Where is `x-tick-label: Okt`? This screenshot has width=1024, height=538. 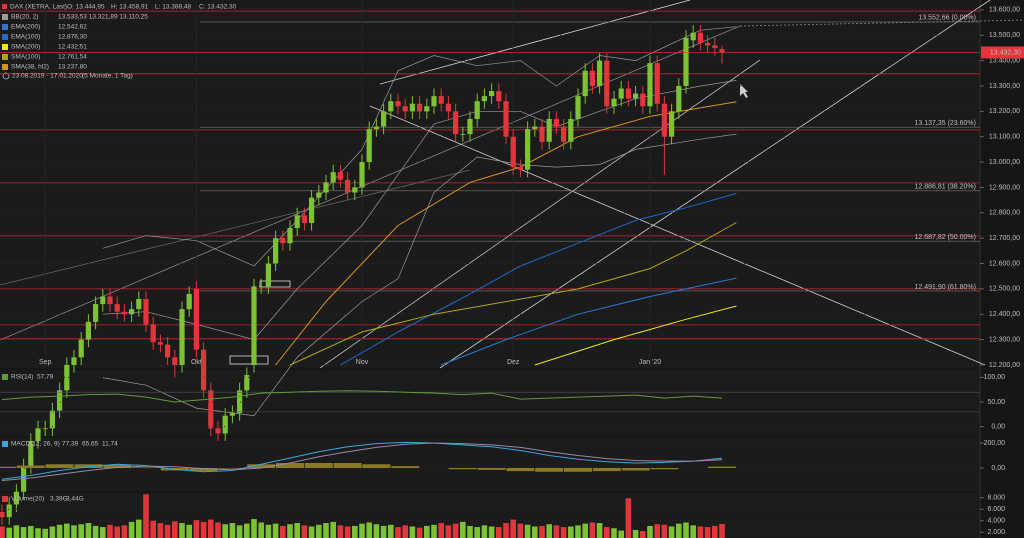
x-tick-label: Okt is located at coordinates (196, 362).